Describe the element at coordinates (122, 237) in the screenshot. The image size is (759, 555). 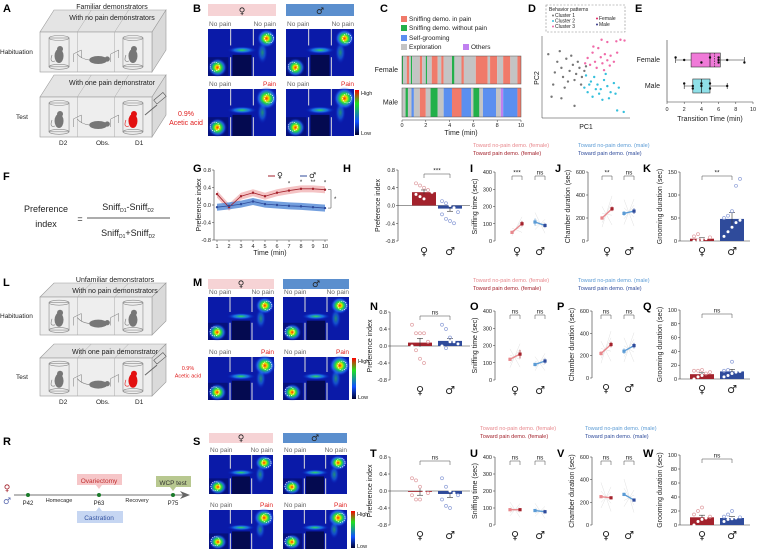
I see `formula-subscript: D1` at that location.